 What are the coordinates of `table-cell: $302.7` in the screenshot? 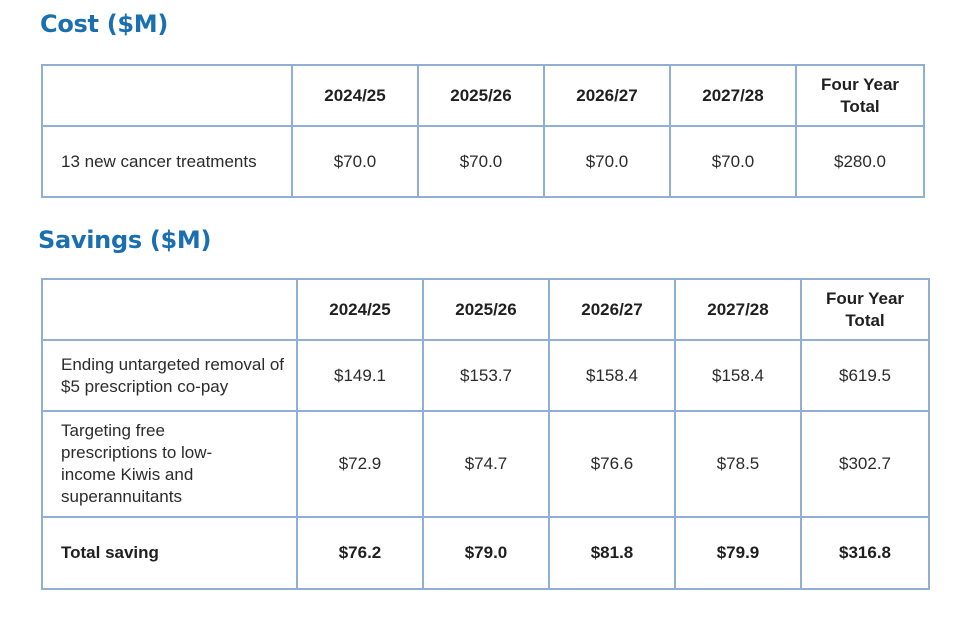 It's located at (865, 464).